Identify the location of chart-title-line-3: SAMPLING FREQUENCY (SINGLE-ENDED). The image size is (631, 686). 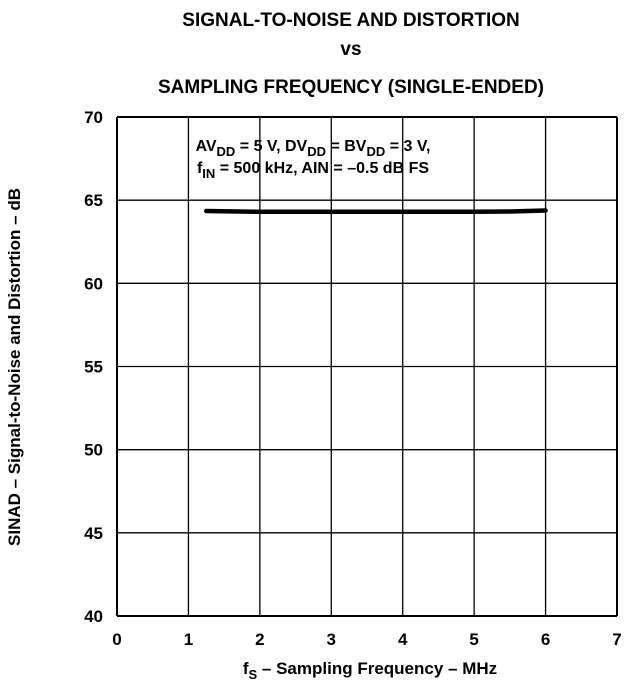
(351, 87).